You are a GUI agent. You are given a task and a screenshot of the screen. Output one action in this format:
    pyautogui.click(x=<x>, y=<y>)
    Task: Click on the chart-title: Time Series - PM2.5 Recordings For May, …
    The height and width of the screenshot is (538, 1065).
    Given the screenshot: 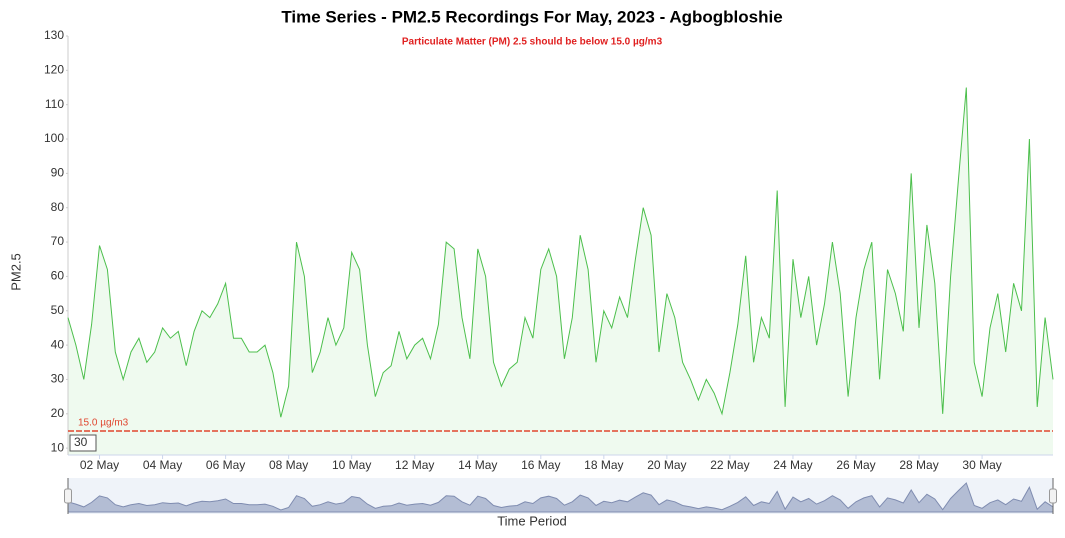 What is the action you would take?
    pyautogui.click(x=531, y=16)
    